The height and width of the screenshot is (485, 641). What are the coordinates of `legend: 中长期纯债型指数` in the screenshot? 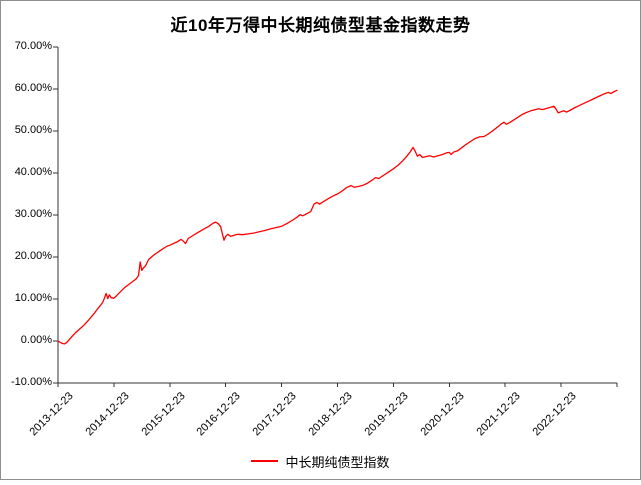 It's located at (320, 461).